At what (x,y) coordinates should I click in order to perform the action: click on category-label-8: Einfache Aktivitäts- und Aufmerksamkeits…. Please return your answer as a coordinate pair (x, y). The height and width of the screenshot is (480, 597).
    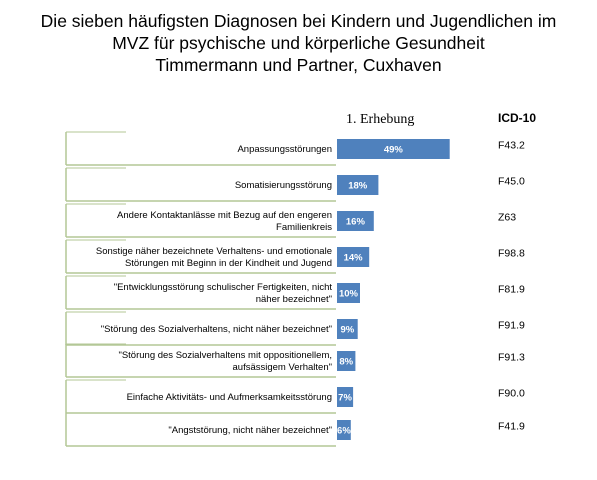
    Looking at the image, I should click on (229, 397).